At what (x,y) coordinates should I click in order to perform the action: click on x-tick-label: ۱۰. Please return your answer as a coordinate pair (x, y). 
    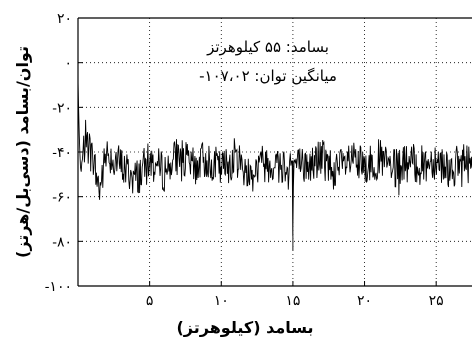
    Looking at the image, I should click on (221, 301).